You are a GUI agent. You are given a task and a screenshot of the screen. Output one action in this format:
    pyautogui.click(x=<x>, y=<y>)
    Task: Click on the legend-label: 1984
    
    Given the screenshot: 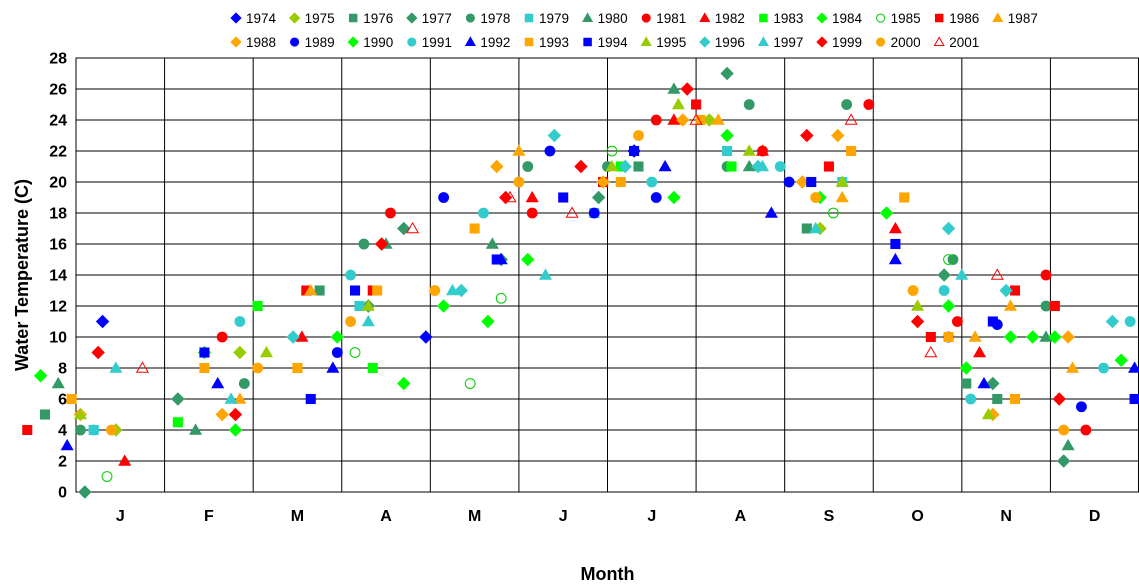 What is the action you would take?
    pyautogui.click(x=847, y=18)
    